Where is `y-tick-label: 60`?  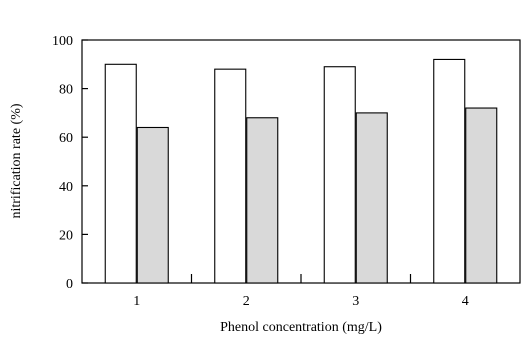 y-tick-label: 60 is located at coordinates (66, 138).